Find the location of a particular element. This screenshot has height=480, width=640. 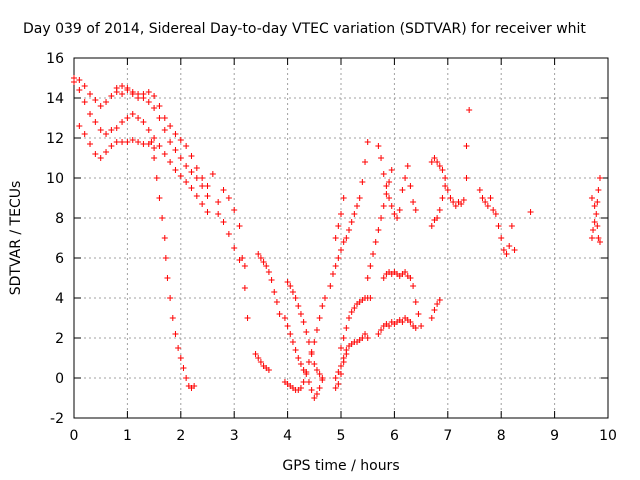

x-tick-labels: 0 1 2 3 4 5 6 7 8 9 10 is located at coordinates (343, 436).